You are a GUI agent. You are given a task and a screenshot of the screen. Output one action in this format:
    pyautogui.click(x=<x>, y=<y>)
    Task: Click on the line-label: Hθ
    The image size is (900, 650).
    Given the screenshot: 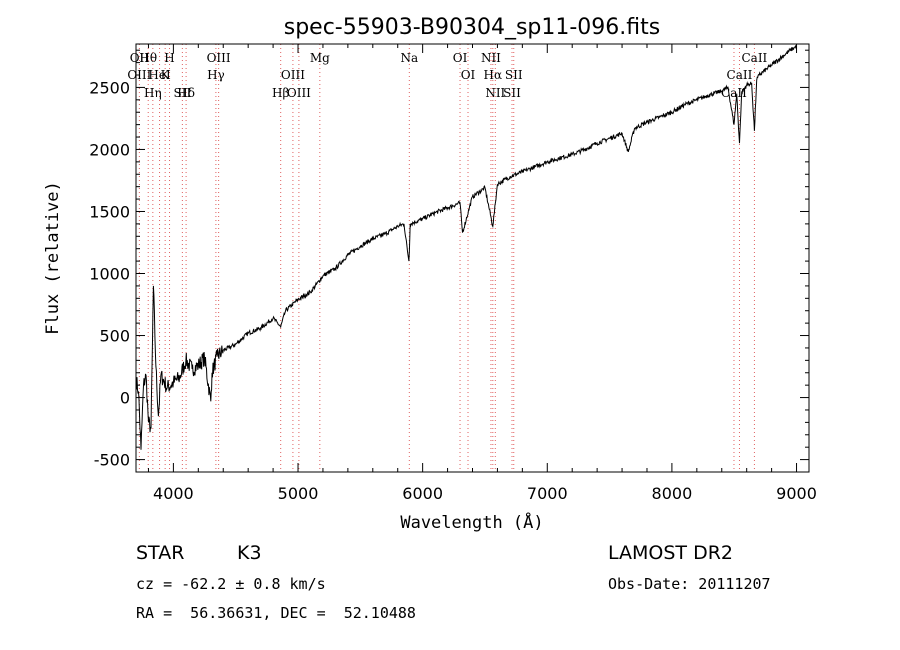 What is the action you would take?
    pyautogui.click(x=148, y=58)
    